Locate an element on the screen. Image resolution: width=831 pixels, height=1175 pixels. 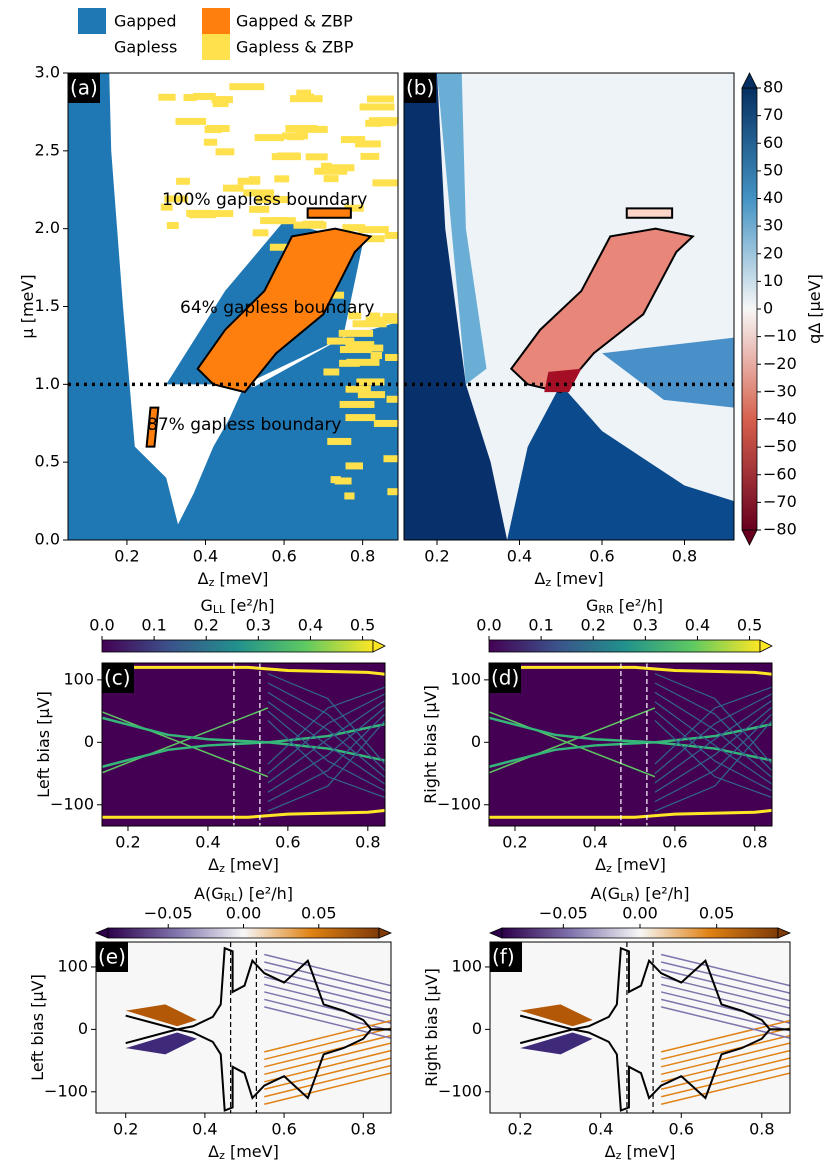
colorbar-tick-label: 0.05 is located at coordinates (717, 913).